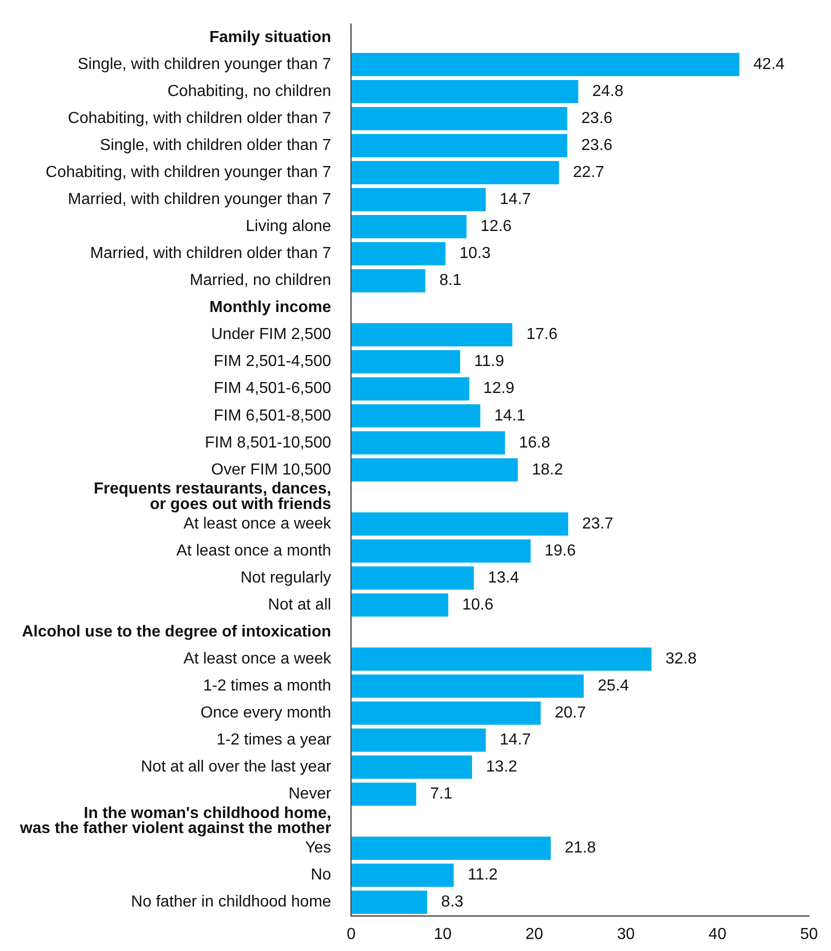  Describe the element at coordinates (717, 934) in the screenshot. I see `x-tick-label: 40` at that location.